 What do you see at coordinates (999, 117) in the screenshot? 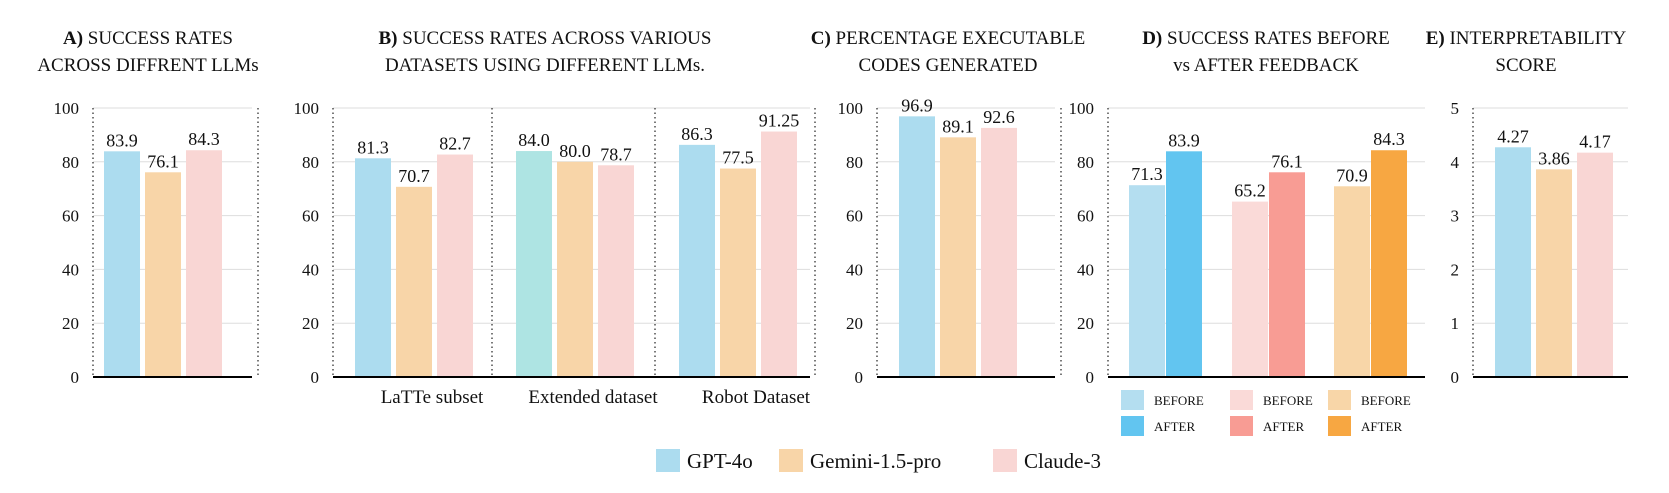
I see `bar-value-label: 92.6` at bounding box center [999, 117].